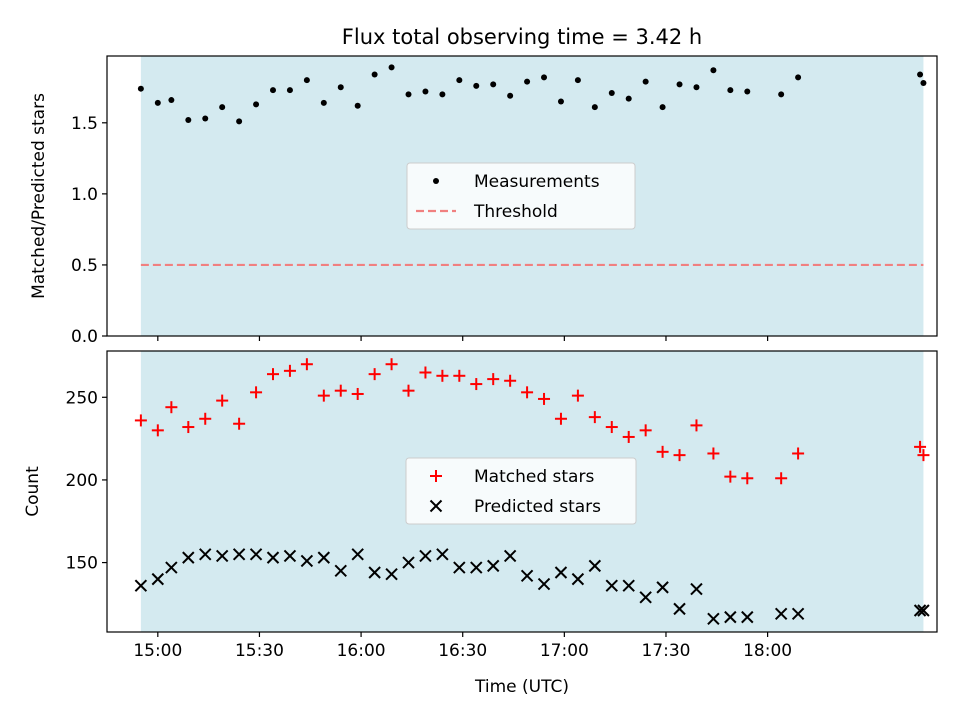  What do you see at coordinates (665, 651) in the screenshot?
I see `x-tick-label: 17:30` at bounding box center [665, 651].